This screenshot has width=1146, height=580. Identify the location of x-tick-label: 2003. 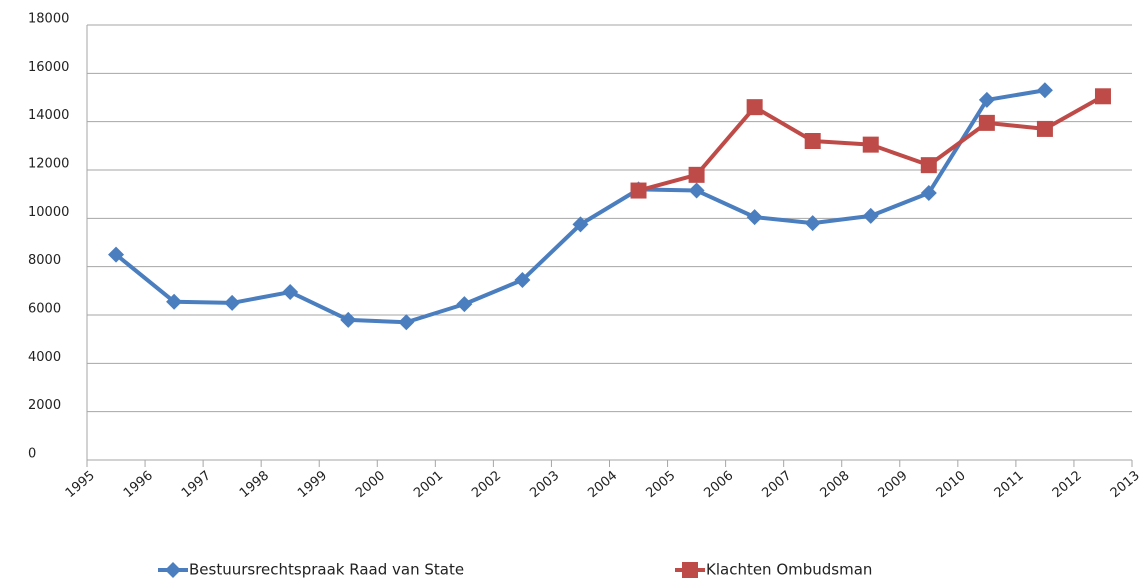
(544, 484).